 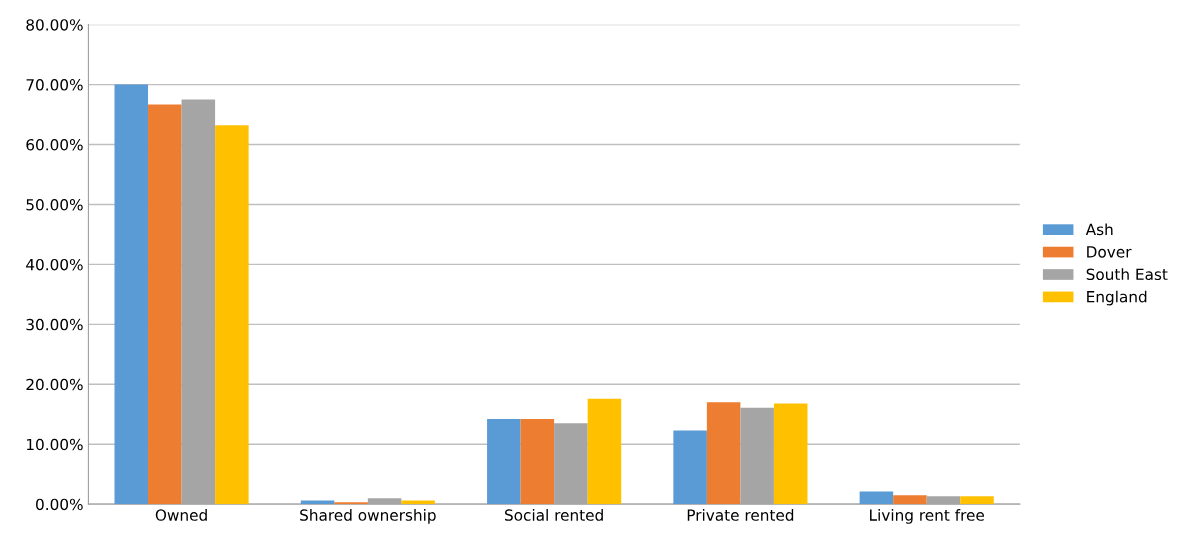 I want to click on x-tick-label: Private rented, so click(x=740, y=515).